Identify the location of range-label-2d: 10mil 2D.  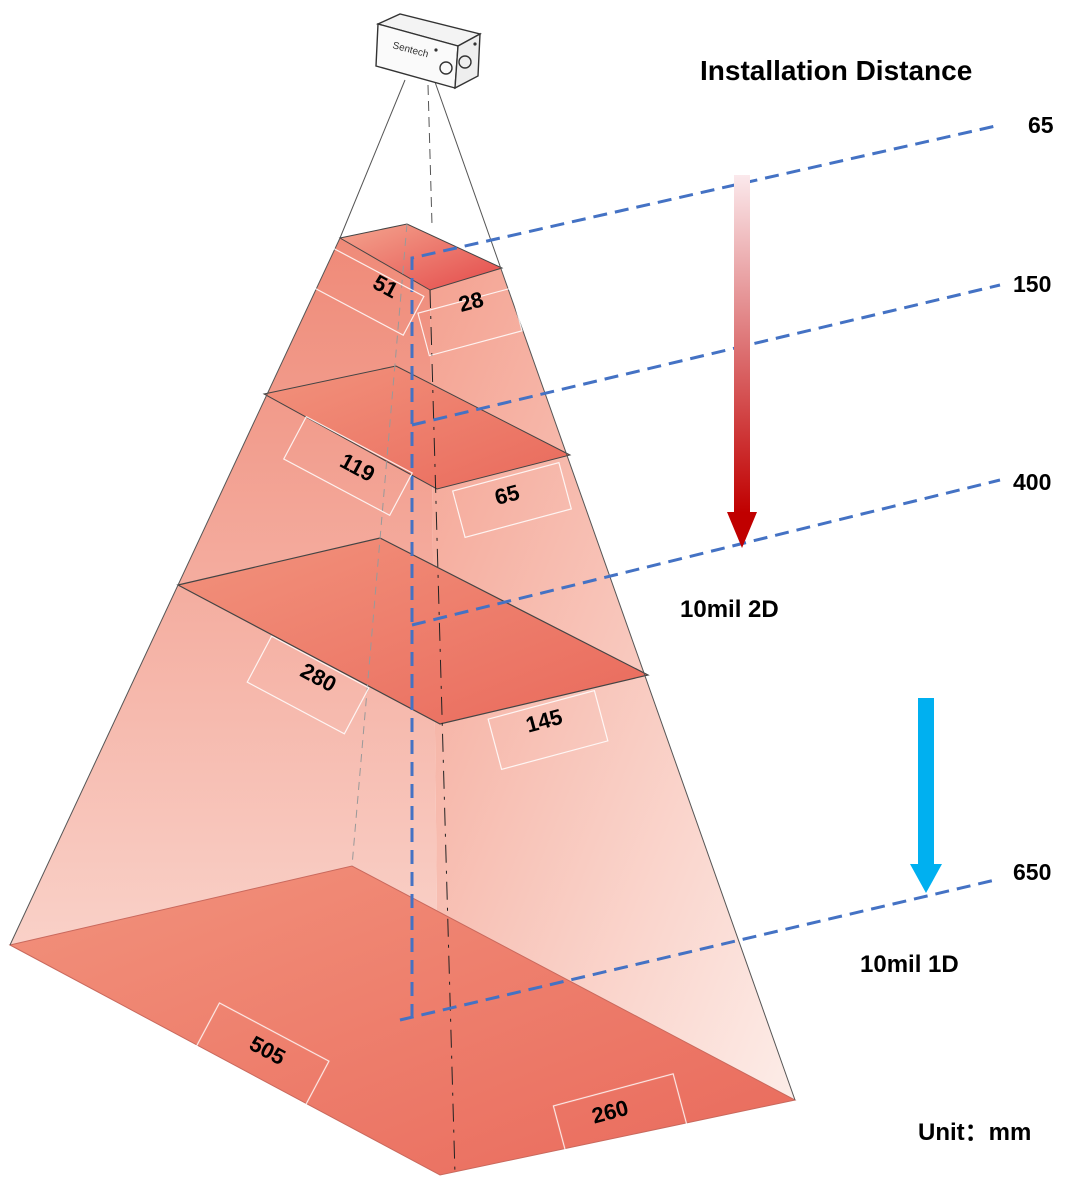
(729, 609).